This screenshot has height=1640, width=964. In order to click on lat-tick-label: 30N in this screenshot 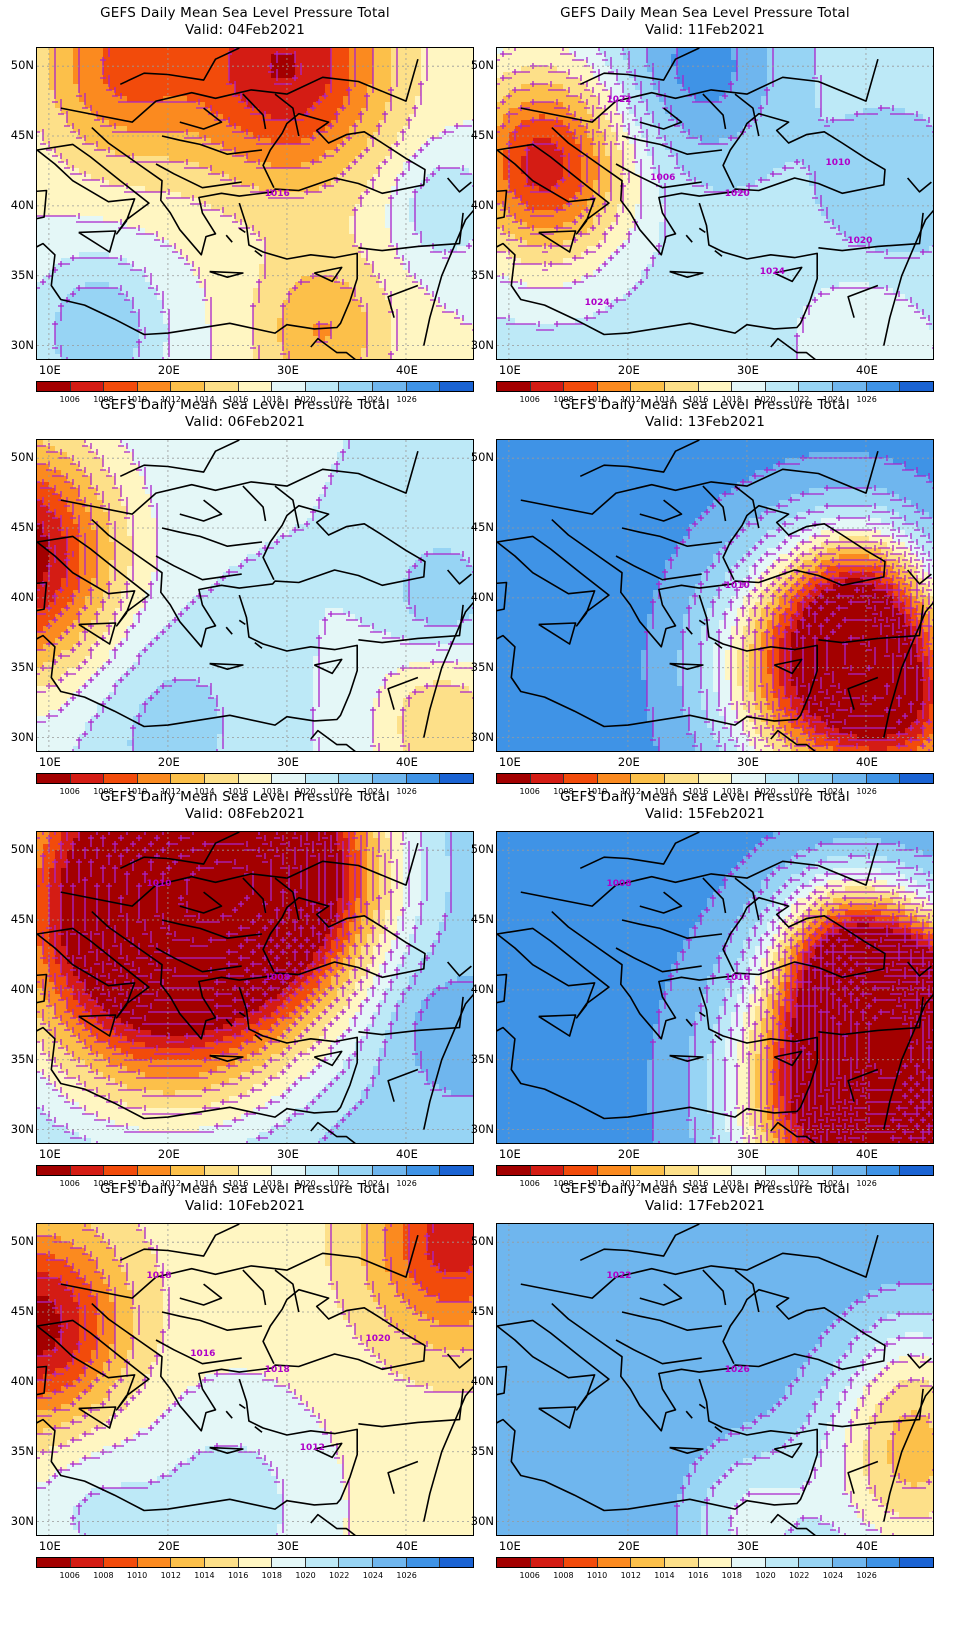, I will do `click(17, 737)`.